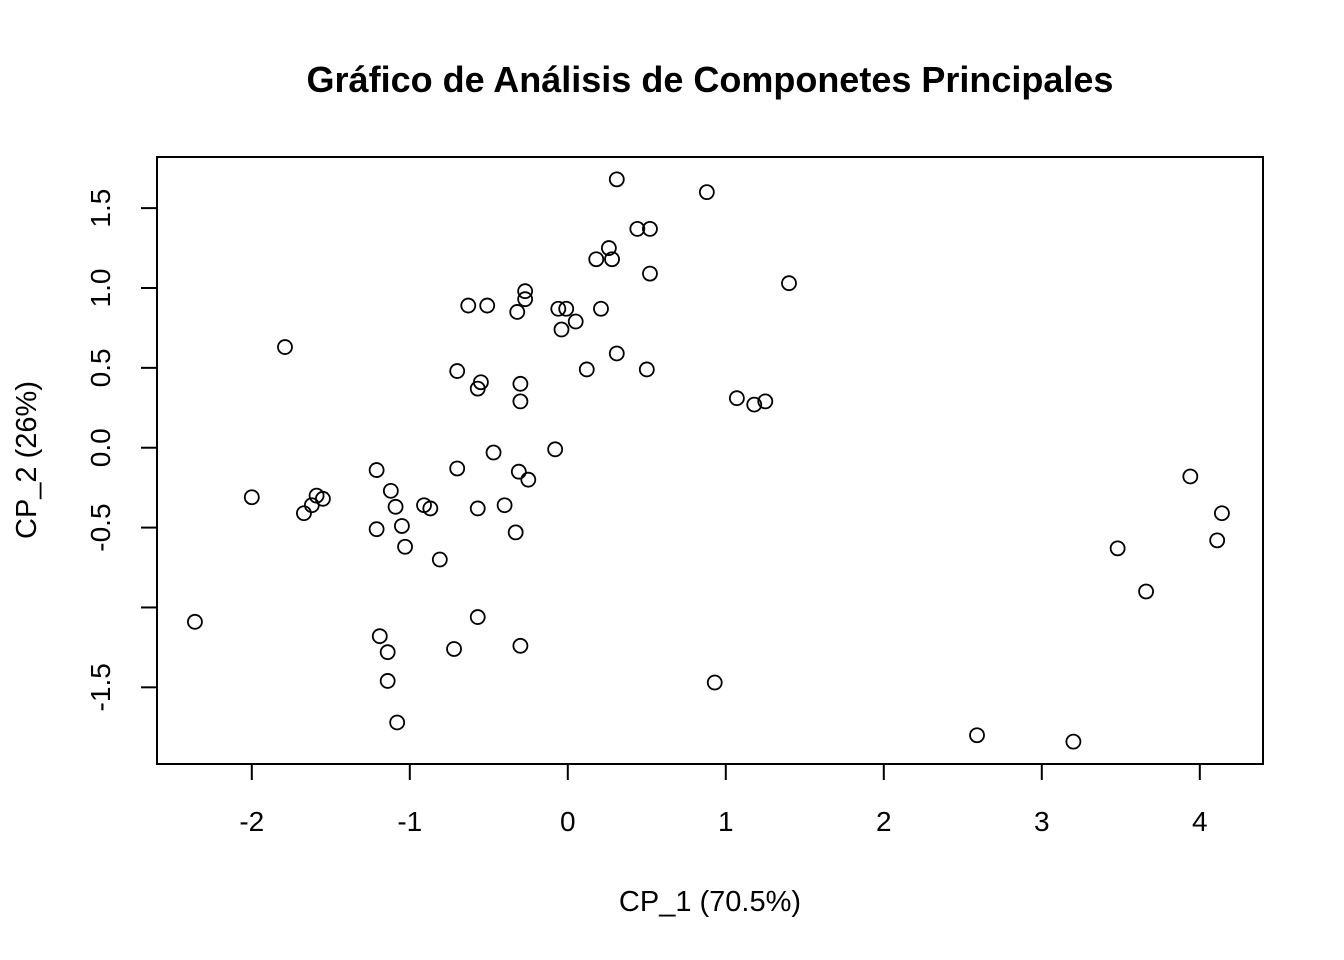 This screenshot has width=1344, height=960. What do you see at coordinates (121, 450) in the screenshot?
I see `y-axis: -1.5 -0.5 0.0 0.5 1.0 1.5` at bounding box center [121, 450].